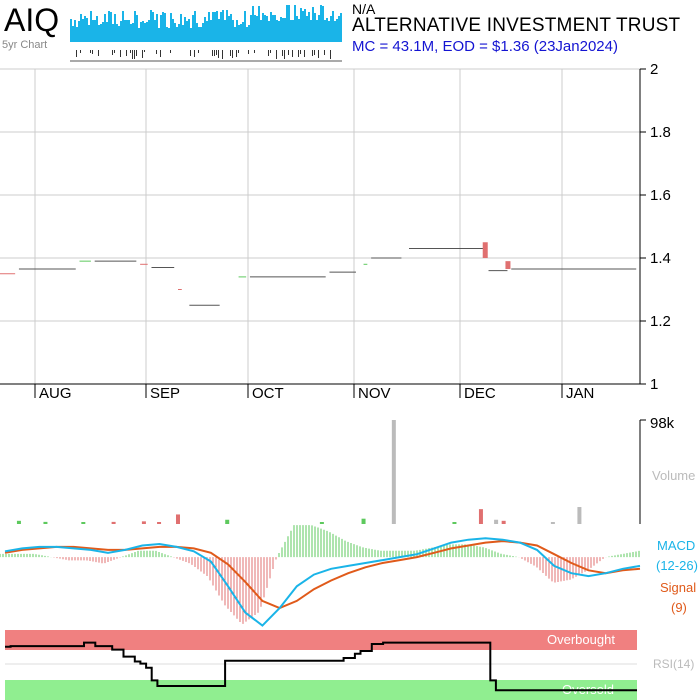 This screenshot has height=700, width=700. I want to click on price-y-axis: 2 1.8 1.6 1.4 1.2 1, so click(655, 227).